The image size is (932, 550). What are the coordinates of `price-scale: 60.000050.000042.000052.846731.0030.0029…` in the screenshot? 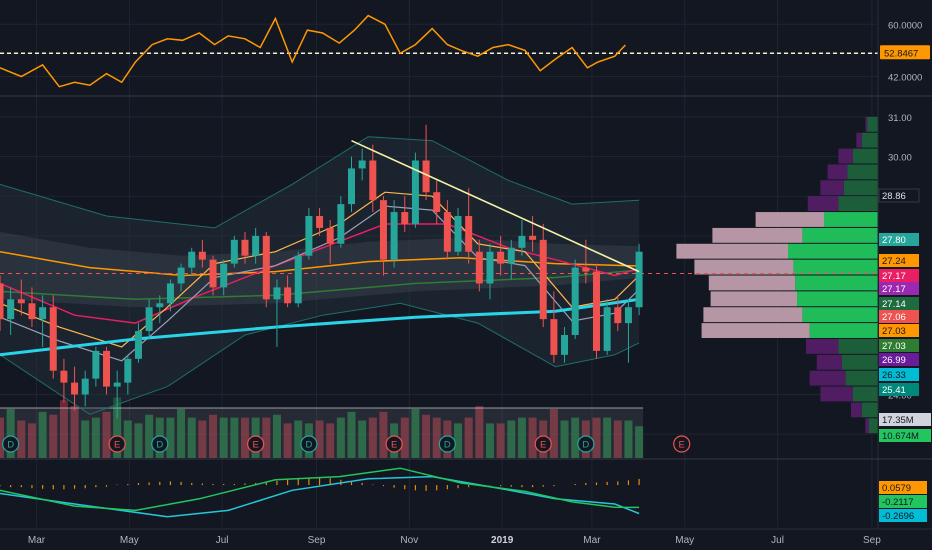 It's located at (904, 271).